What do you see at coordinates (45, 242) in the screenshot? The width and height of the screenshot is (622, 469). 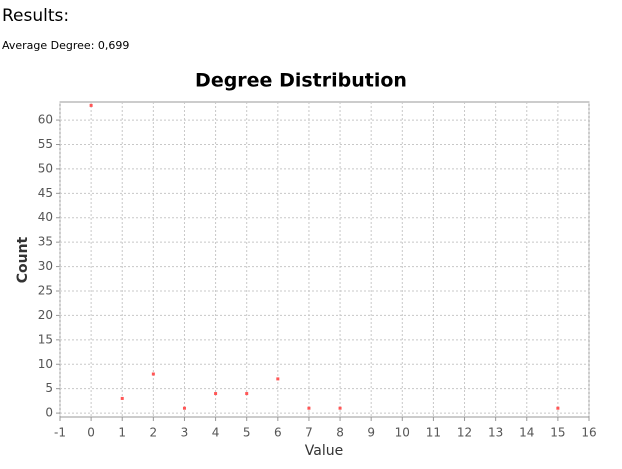 I see `y-tick-label: 35` at bounding box center [45, 242].